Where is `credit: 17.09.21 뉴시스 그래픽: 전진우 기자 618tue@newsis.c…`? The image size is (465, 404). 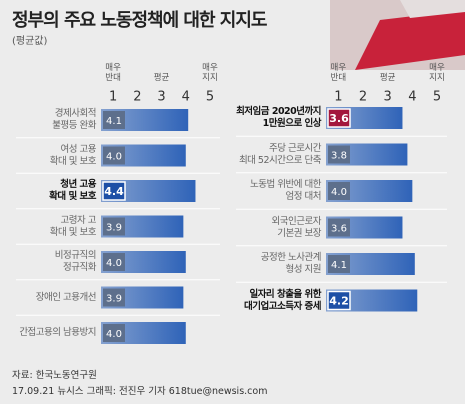 credit: 17.09.21 뉴시스 그래픽: 전진우 기자 618tue@newsis.c… is located at coordinates (140, 391).